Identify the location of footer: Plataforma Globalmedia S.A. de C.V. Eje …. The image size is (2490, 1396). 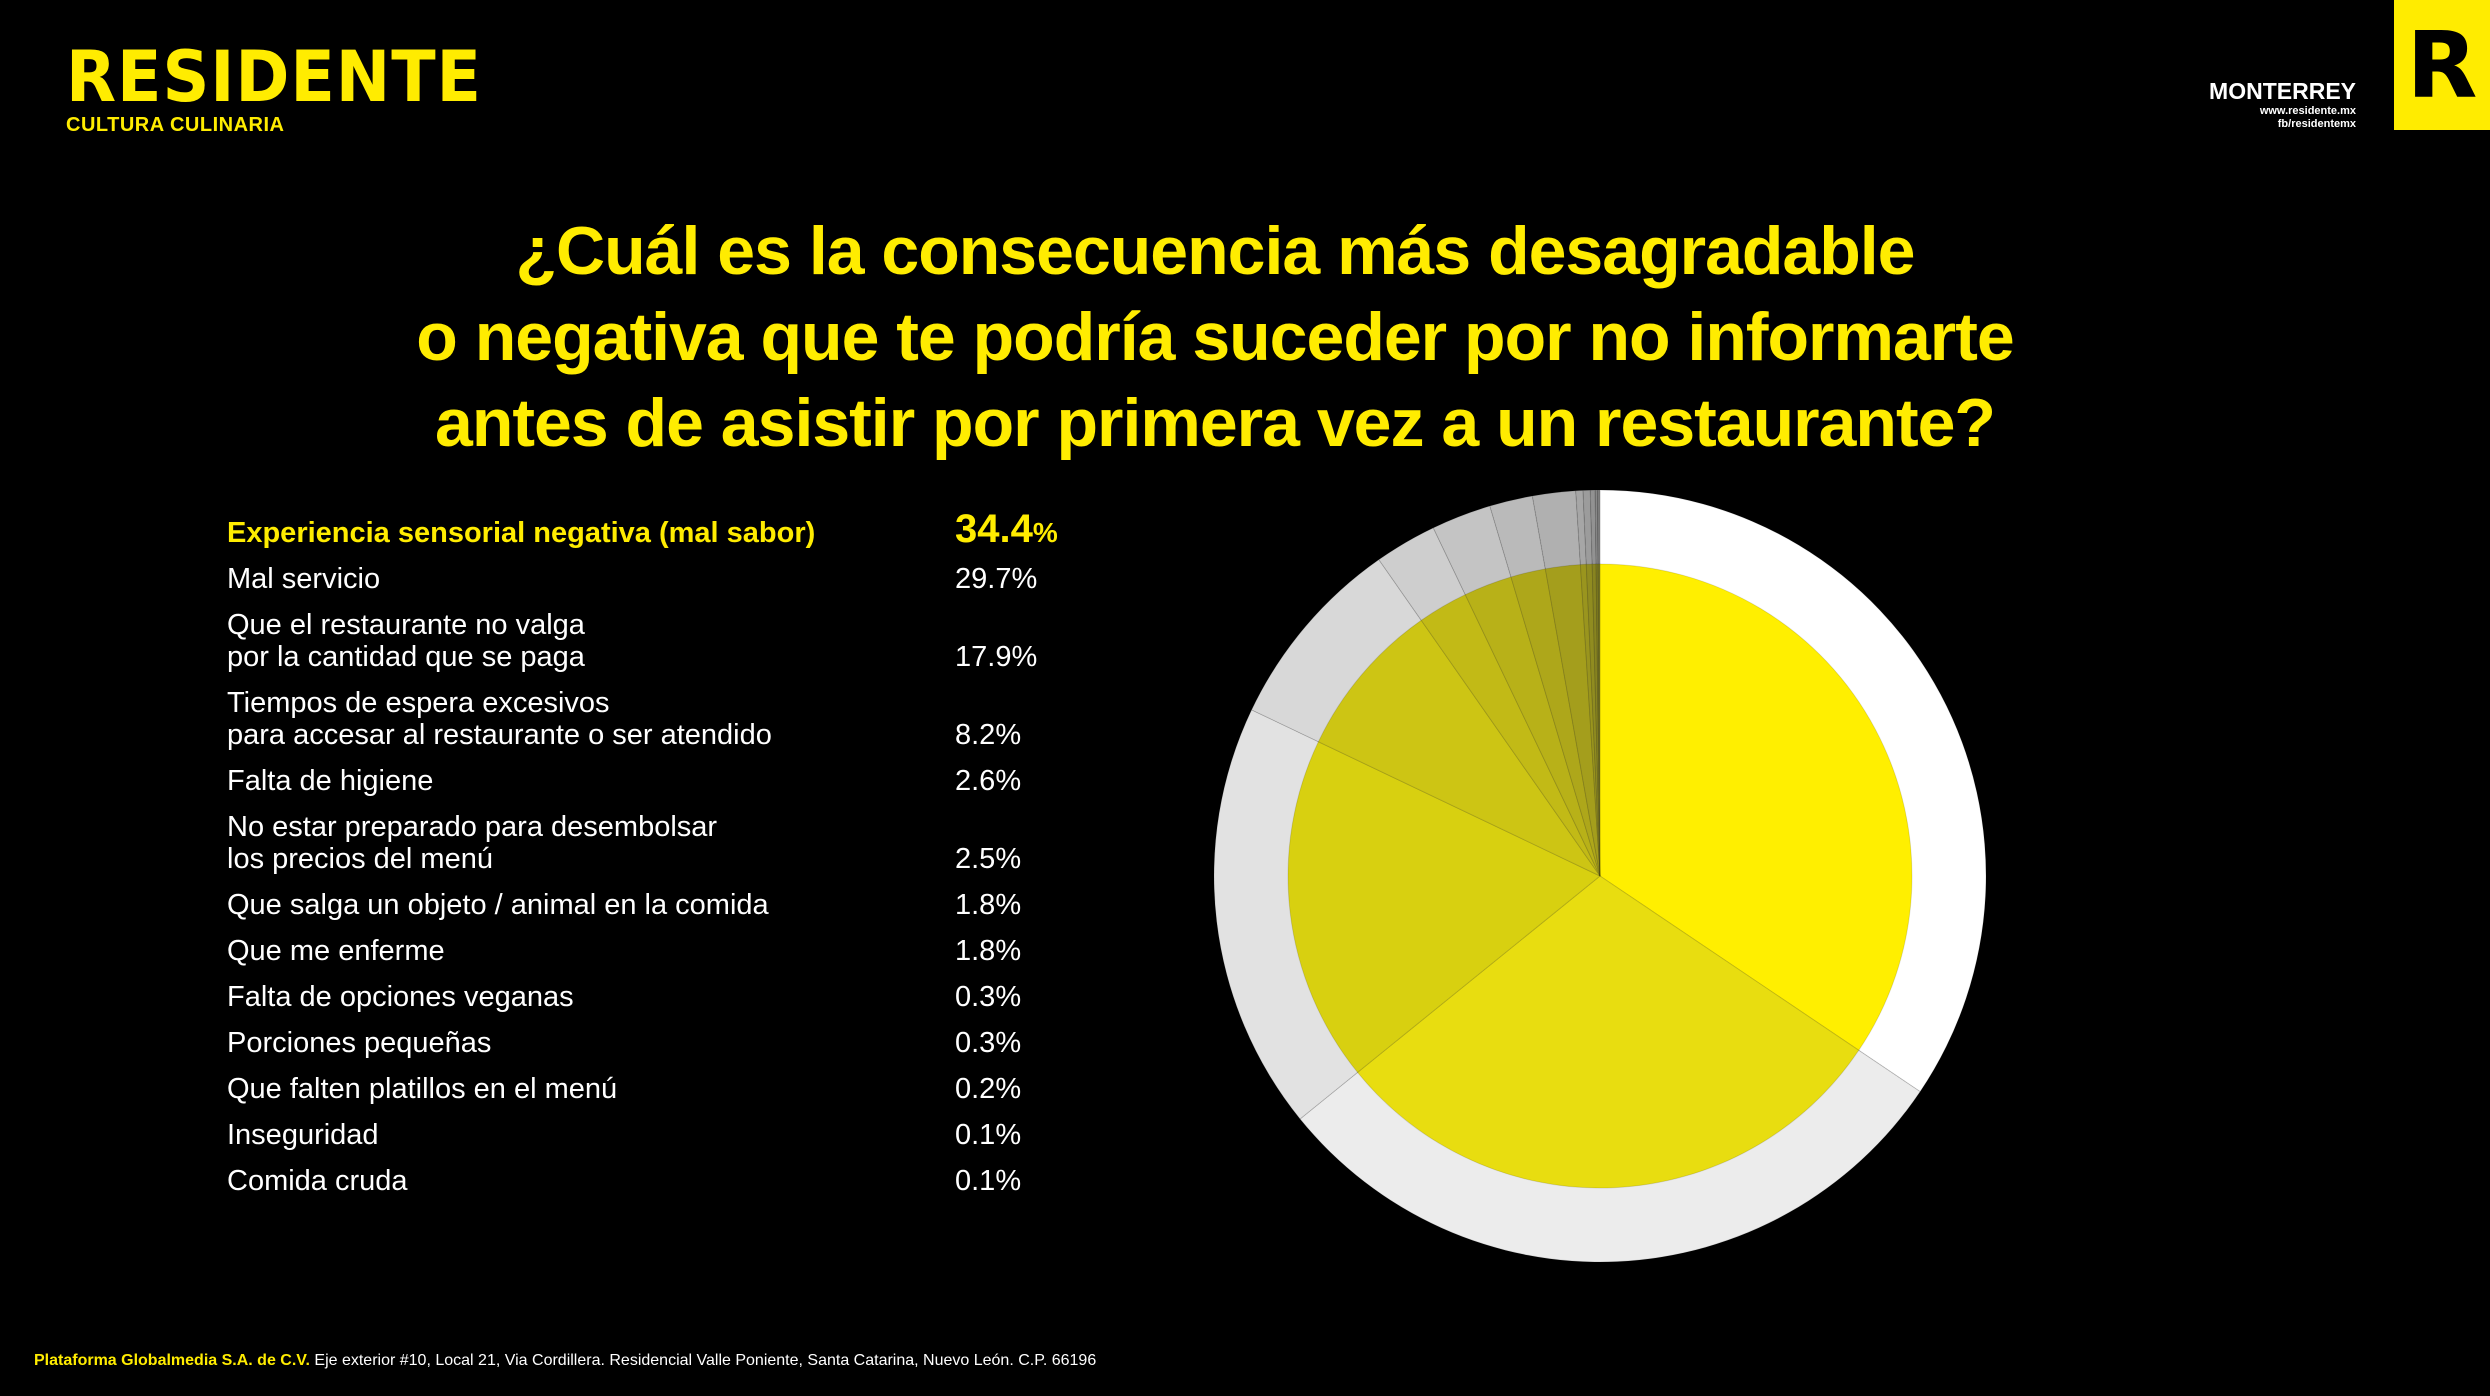
(565, 1361).